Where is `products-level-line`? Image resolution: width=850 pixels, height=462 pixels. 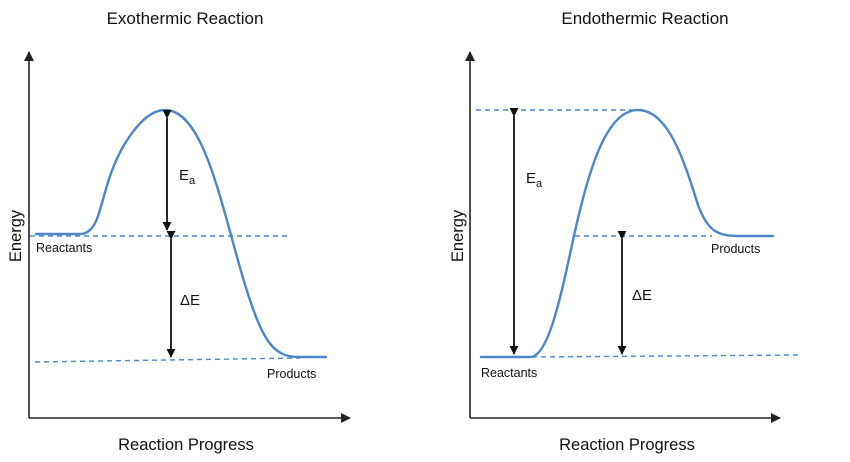
products-level-line is located at coordinates (167, 360).